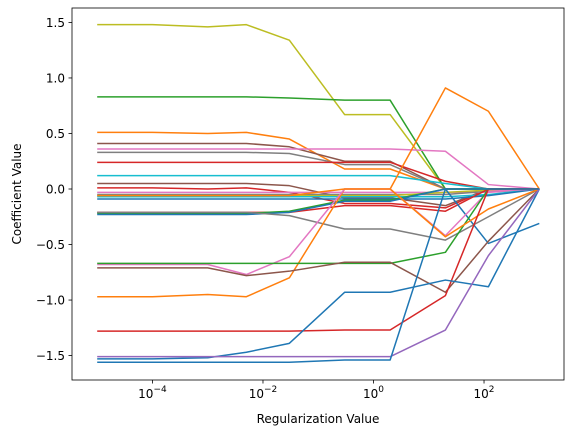 This screenshot has height=437, width=579. What do you see at coordinates (55, 134) in the screenshot?
I see `y-tick-label-3: 0.5` at bounding box center [55, 134].